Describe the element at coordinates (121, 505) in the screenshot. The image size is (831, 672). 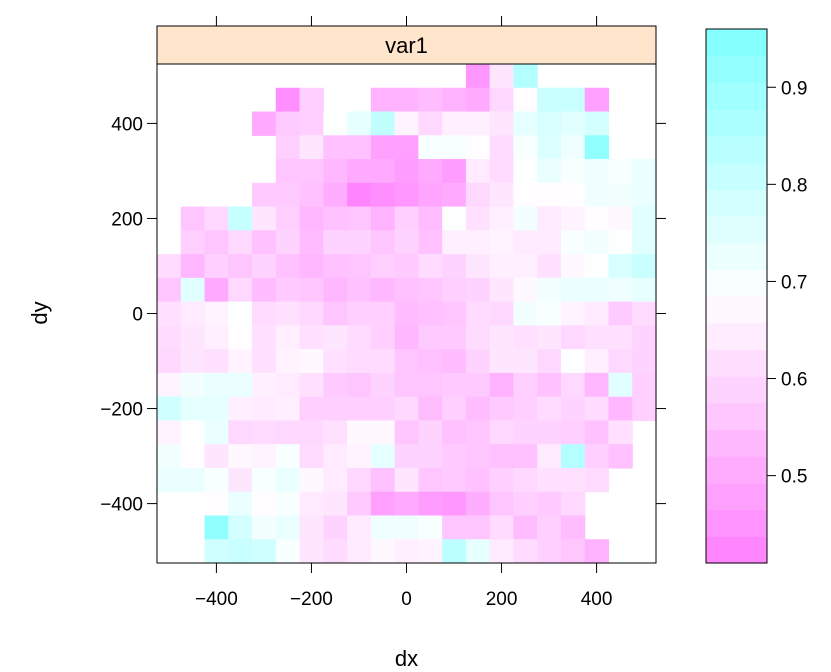
I see `y-tick-label: −400` at that location.